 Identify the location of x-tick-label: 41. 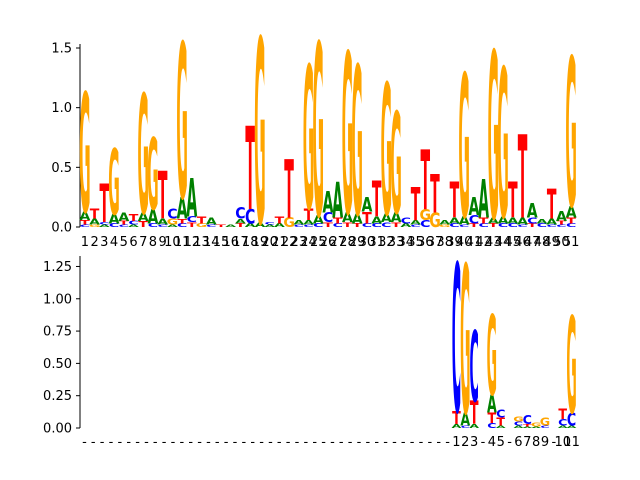
(474, 242).